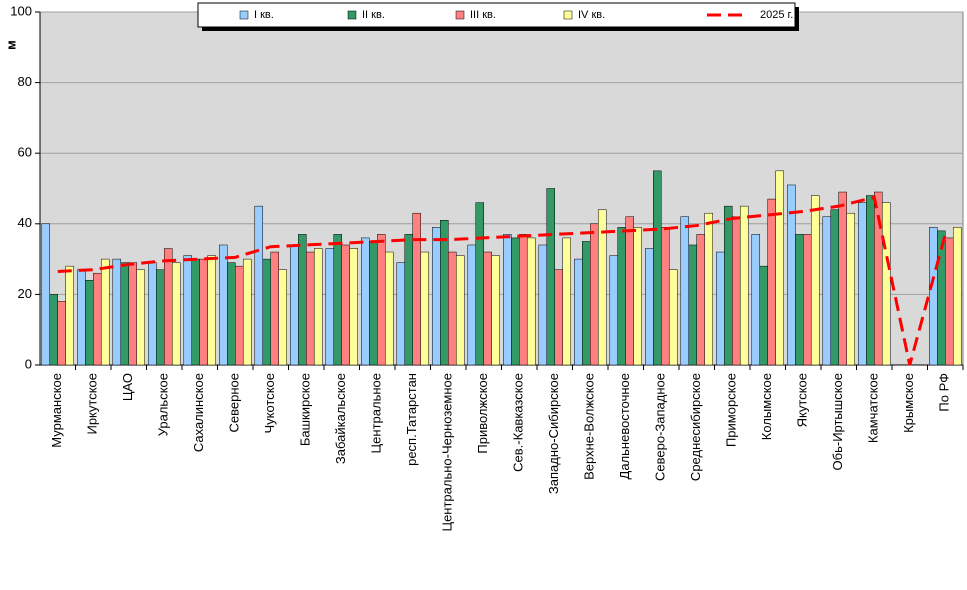  I want to click on legend-label: IV кв., so click(591, 15).